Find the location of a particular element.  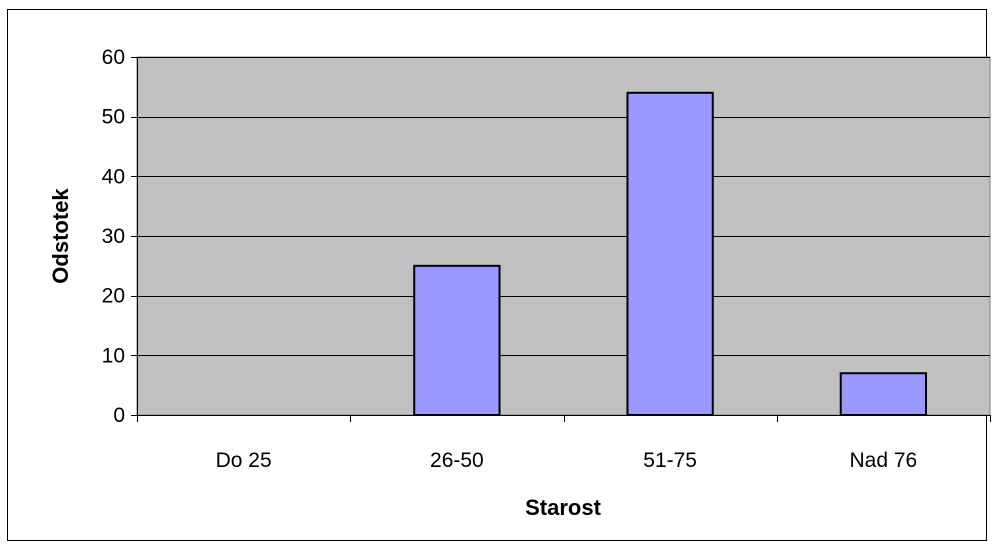

y-tick-labels: 0 10 20 30 40 50 60 is located at coordinates (113, 236).